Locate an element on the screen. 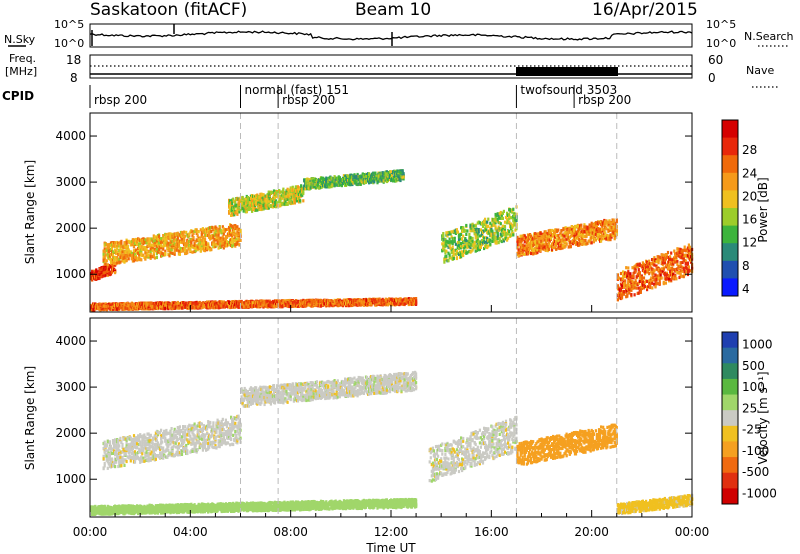 The width and height of the screenshot is (800, 554). freq-alternating-block is located at coordinates (567, 71).